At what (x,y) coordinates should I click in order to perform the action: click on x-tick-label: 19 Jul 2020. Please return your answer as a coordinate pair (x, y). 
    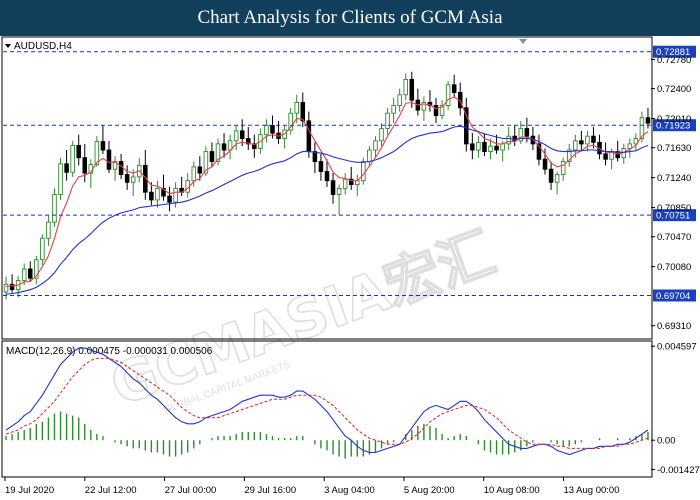
    Looking at the image, I should click on (29, 490).